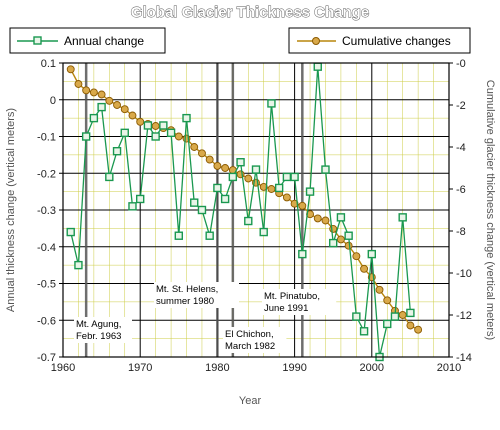  Describe the element at coordinates (461, 232) in the screenshot. I see `y2-tick-label: -8` at that location.